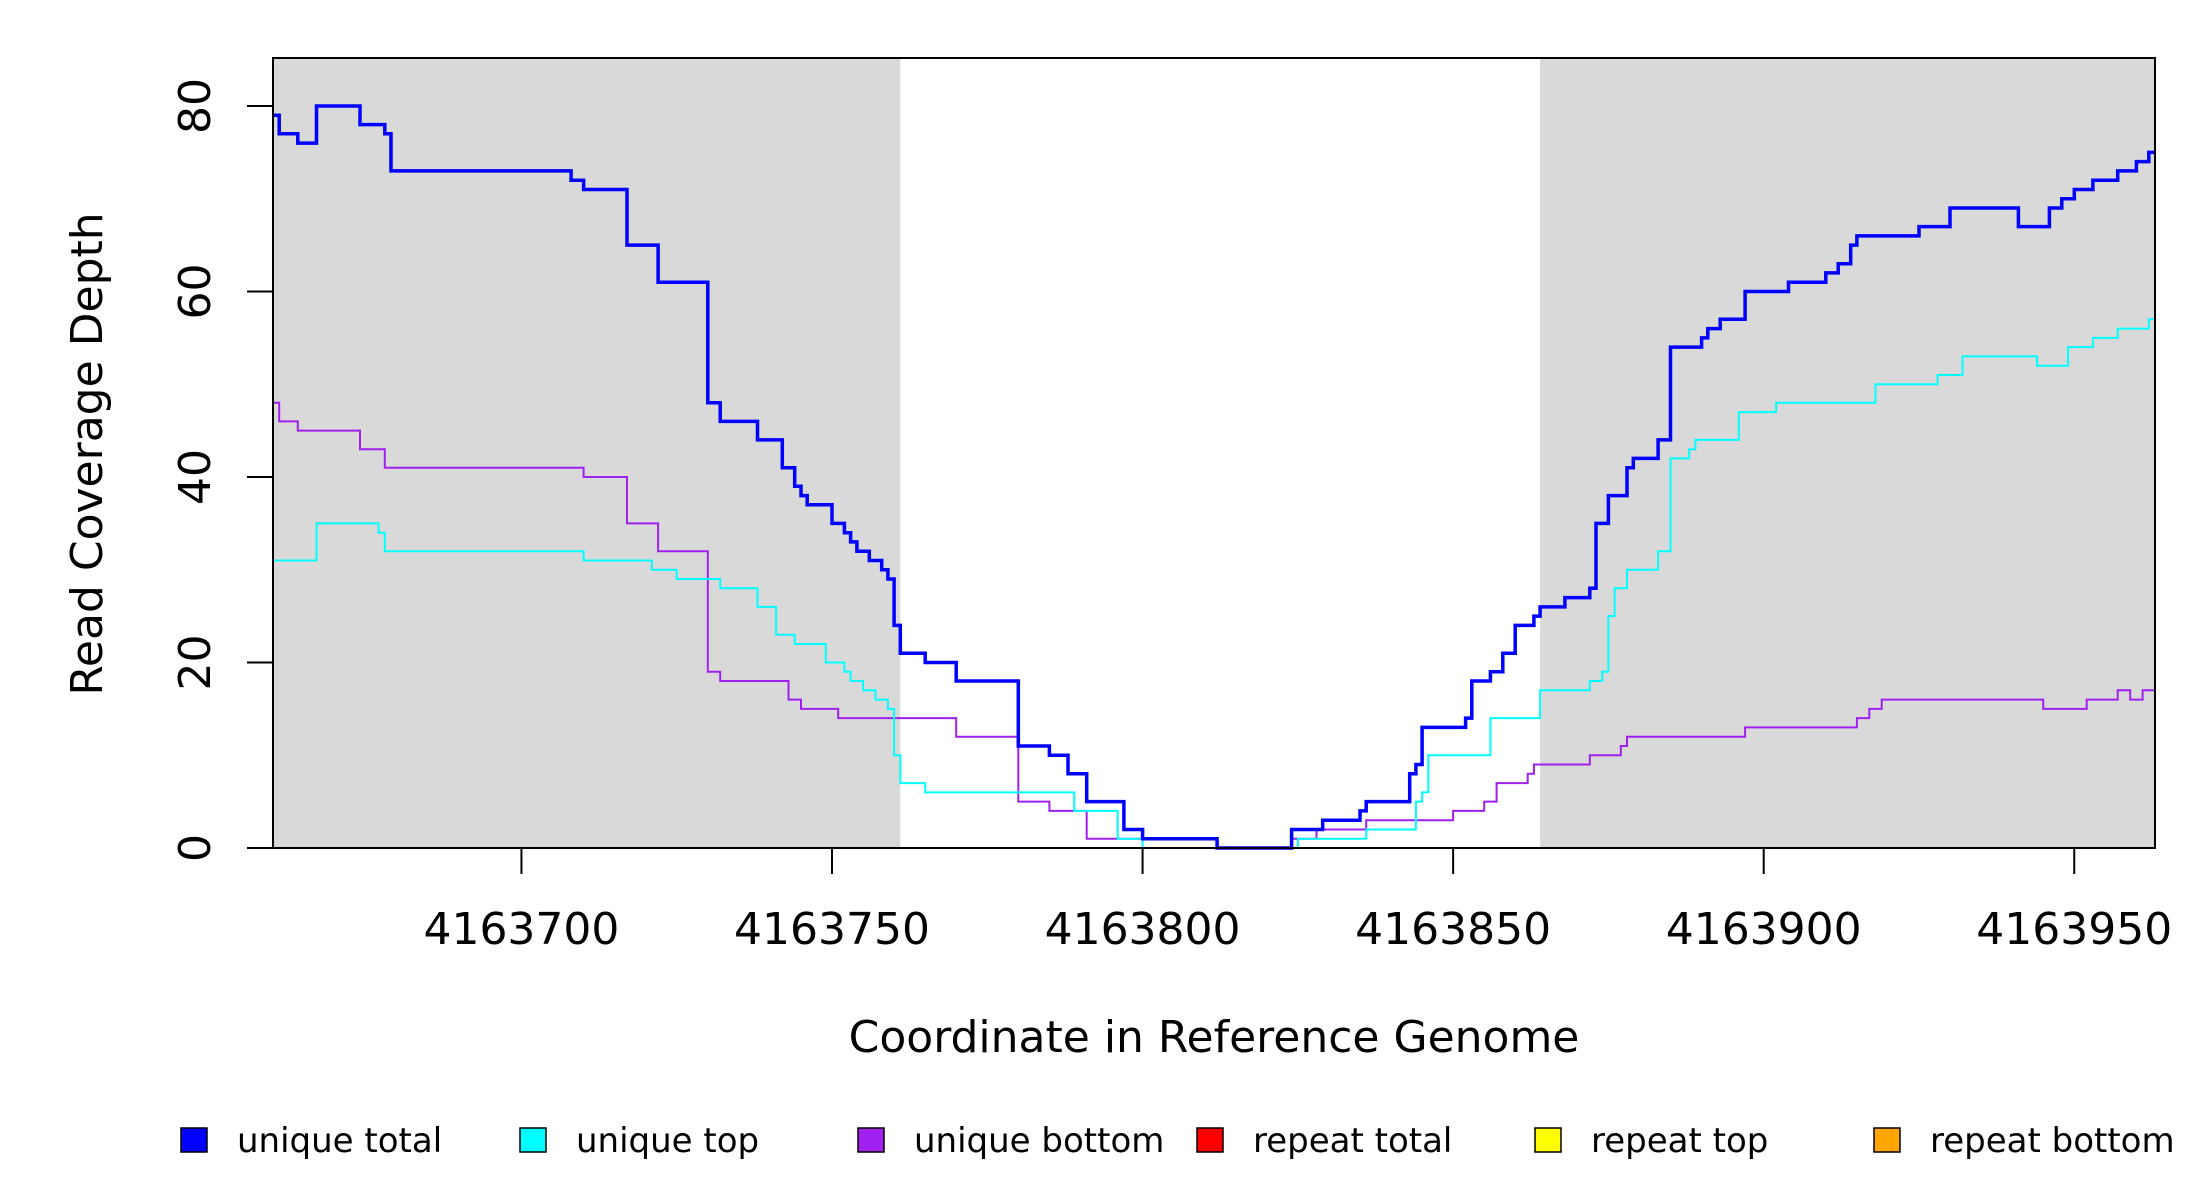 This screenshot has height=1200, width=2200. Describe the element at coordinates (339, 1141) in the screenshot. I see `legend-label-unique-total: unique total` at that location.